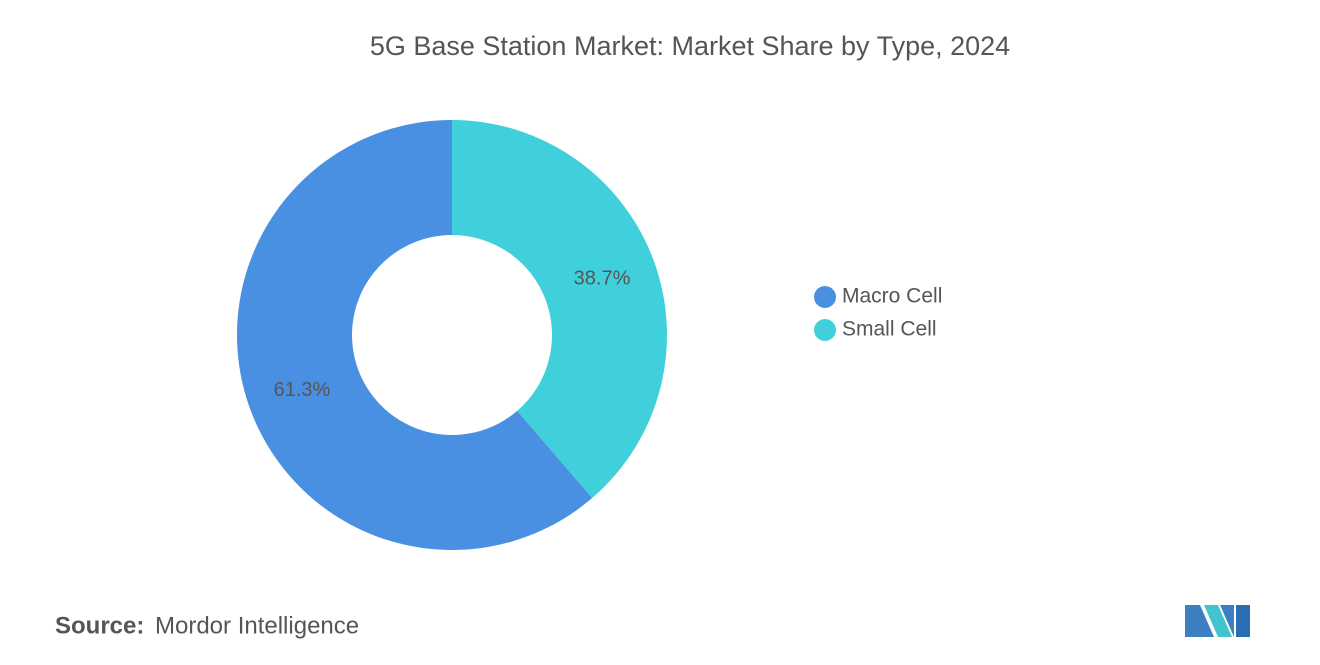 This screenshot has height=665, width=1320. What do you see at coordinates (302, 390) in the screenshot?
I see `data-label: 61.3%` at bounding box center [302, 390].